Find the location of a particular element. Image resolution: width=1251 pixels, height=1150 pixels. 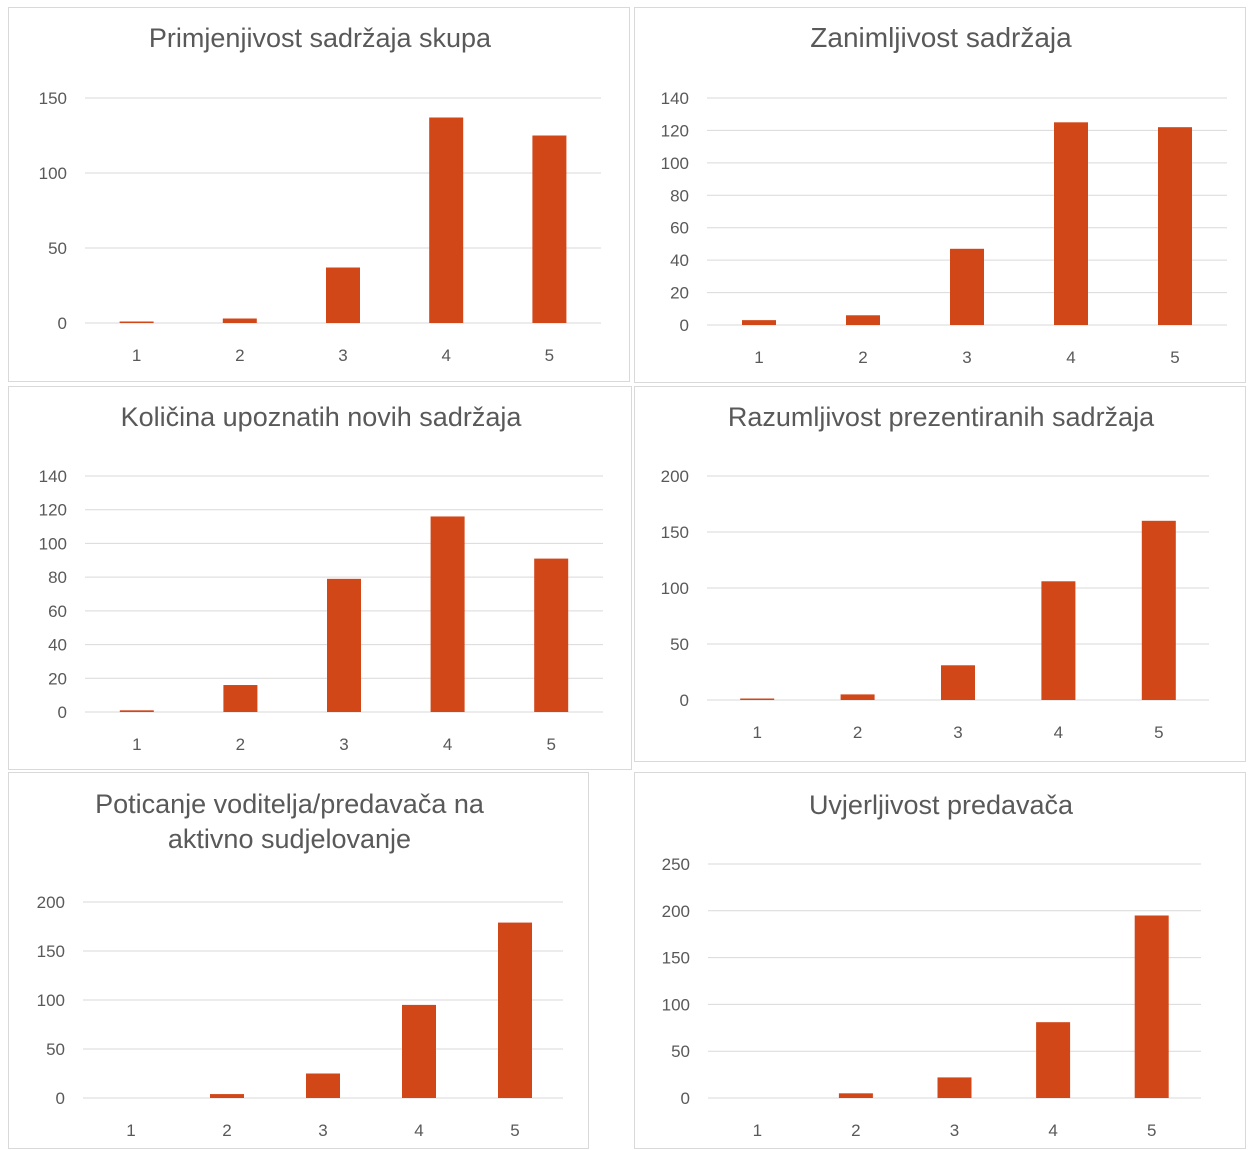

y-tick-label: 80 is located at coordinates (57, 577).